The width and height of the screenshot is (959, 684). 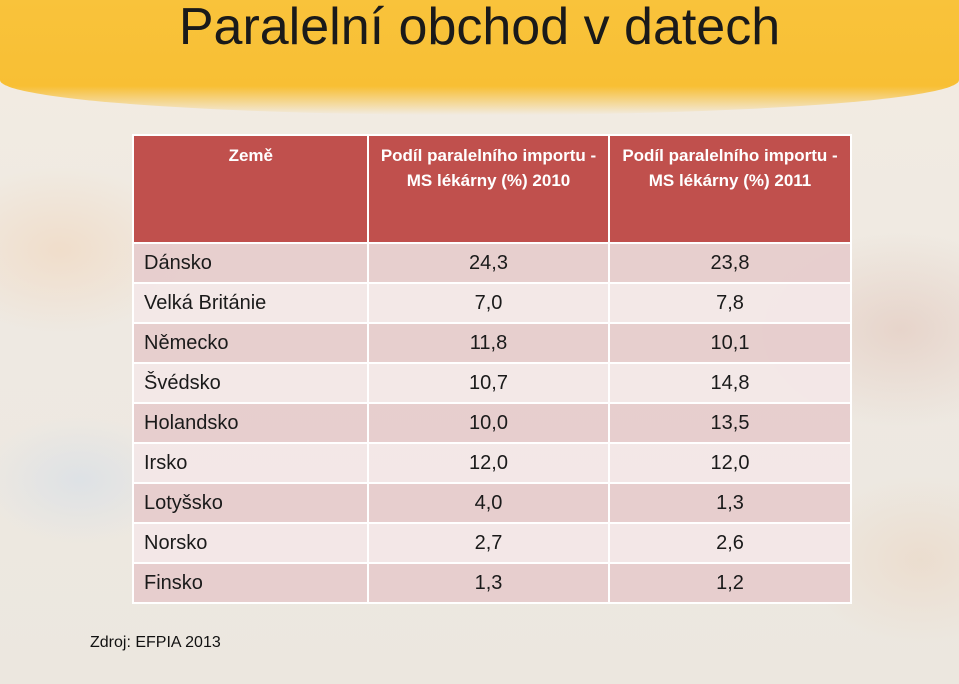 I want to click on cell-2010: 11,8, so click(x=488, y=343).